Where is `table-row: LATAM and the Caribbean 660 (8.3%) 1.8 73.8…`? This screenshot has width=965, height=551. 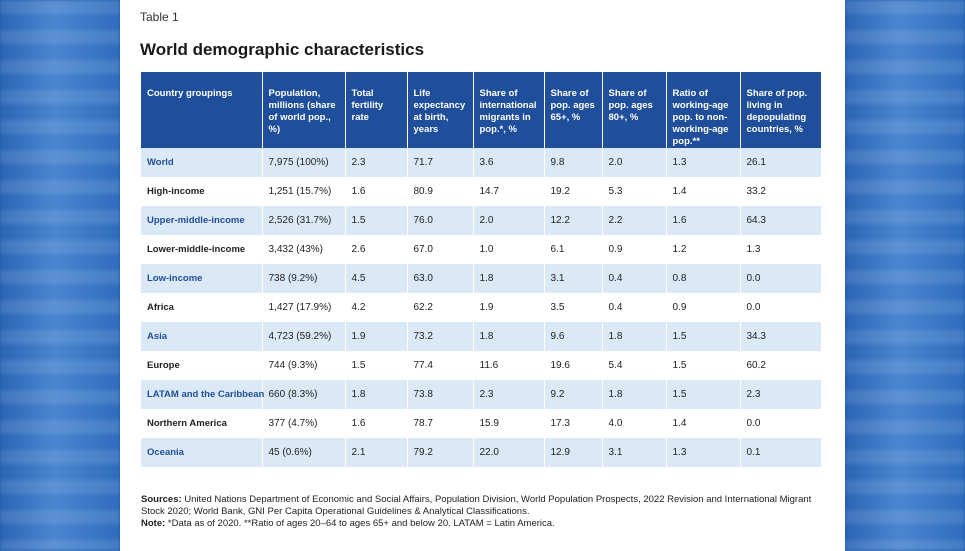 table-row: LATAM and the Caribbean 660 (8.3%) 1.8 73.8… is located at coordinates (481, 394).